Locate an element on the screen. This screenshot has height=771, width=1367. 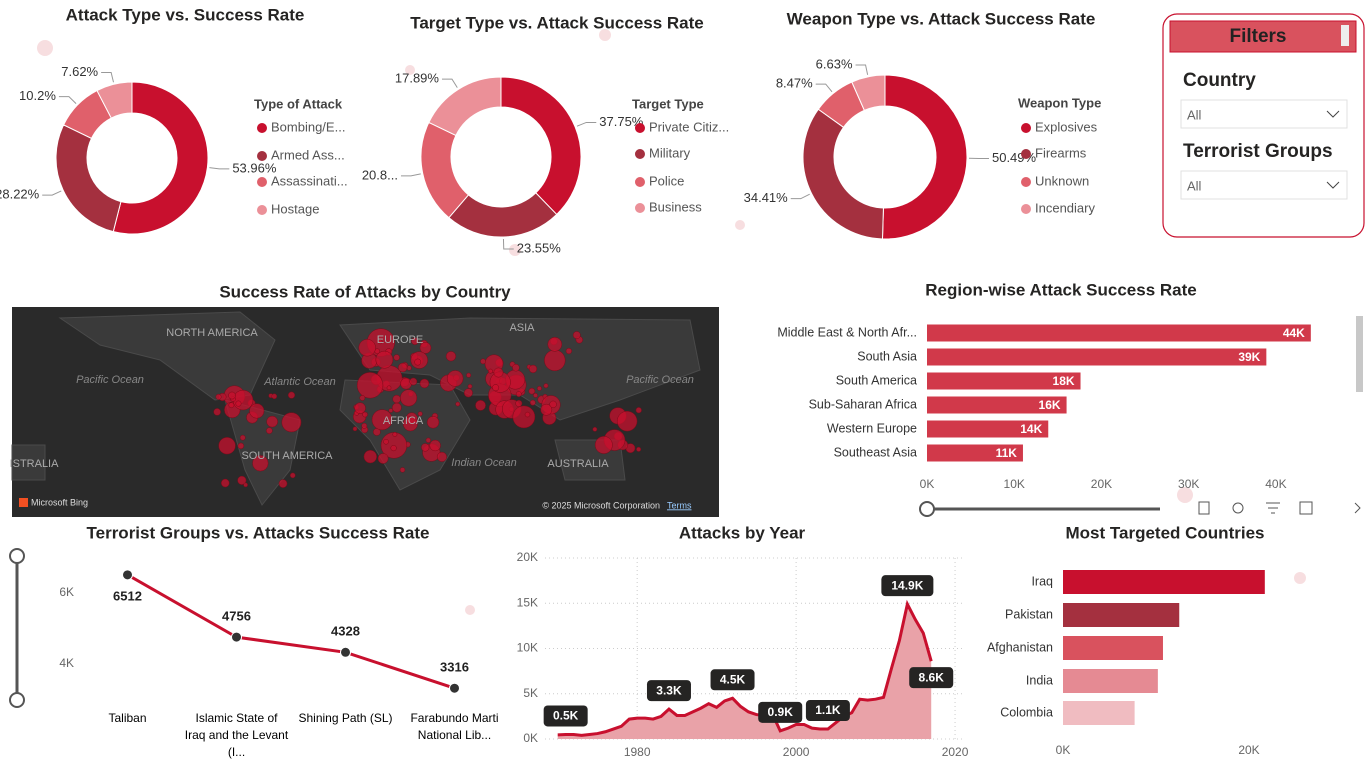
map-label: NORTH AMERICA is located at coordinates (212, 333).